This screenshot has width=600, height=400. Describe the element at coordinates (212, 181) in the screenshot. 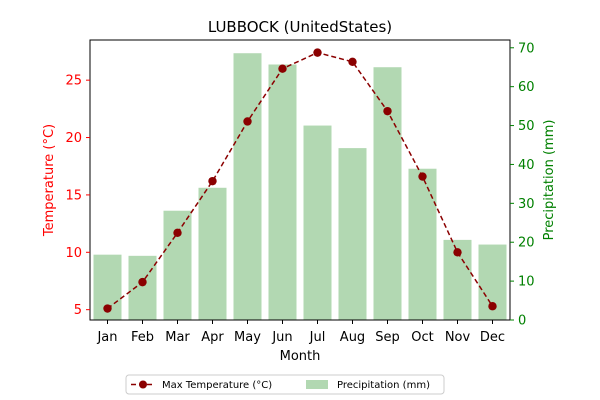

I see `temperature-point-apr` at that location.